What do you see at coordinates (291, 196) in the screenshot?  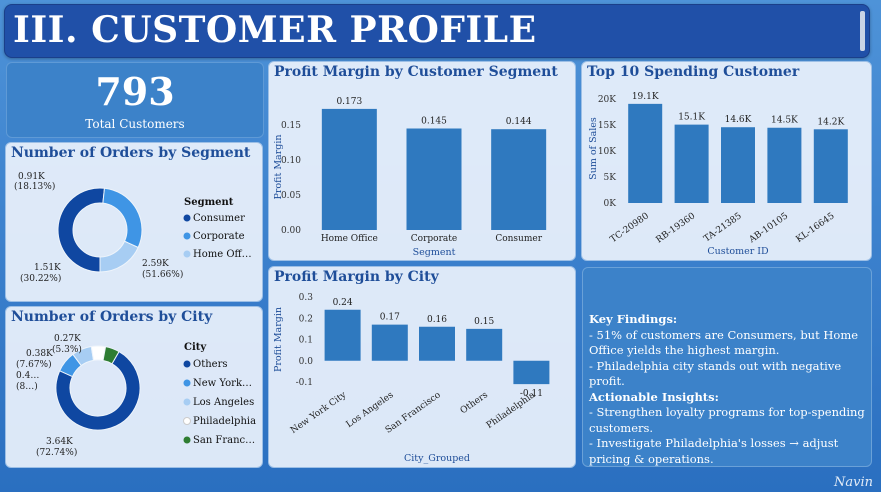 I see `y-tick-label: 0.05` at bounding box center [291, 196].